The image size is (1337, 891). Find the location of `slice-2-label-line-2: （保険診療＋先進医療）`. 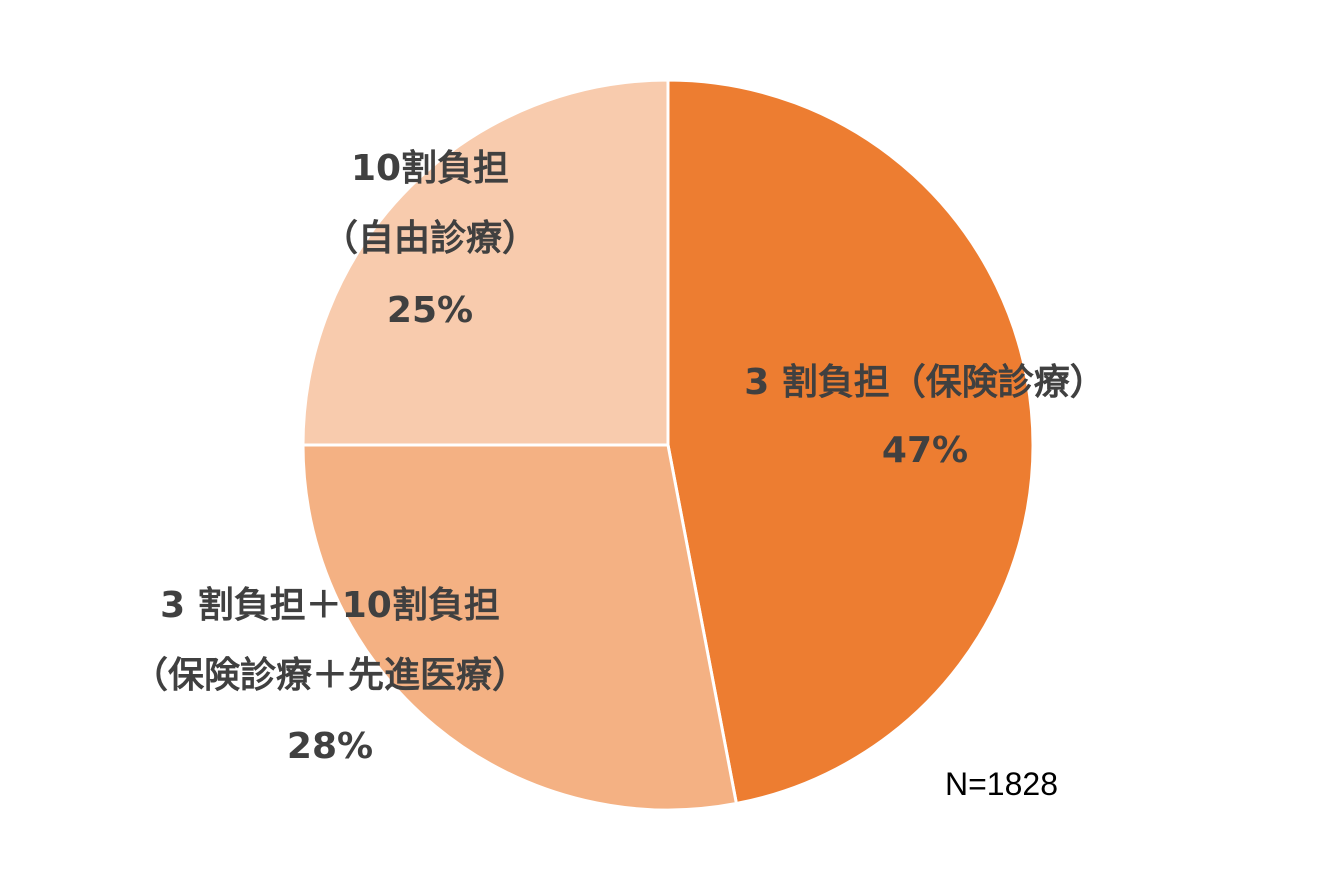

slice-2-label-line-2: （保険診療＋先進医療） is located at coordinates (330, 675).